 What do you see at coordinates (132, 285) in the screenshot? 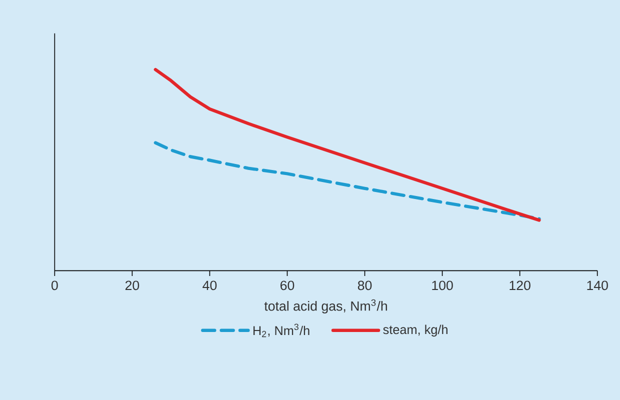
I see `x-tick-label: 20` at bounding box center [132, 285].